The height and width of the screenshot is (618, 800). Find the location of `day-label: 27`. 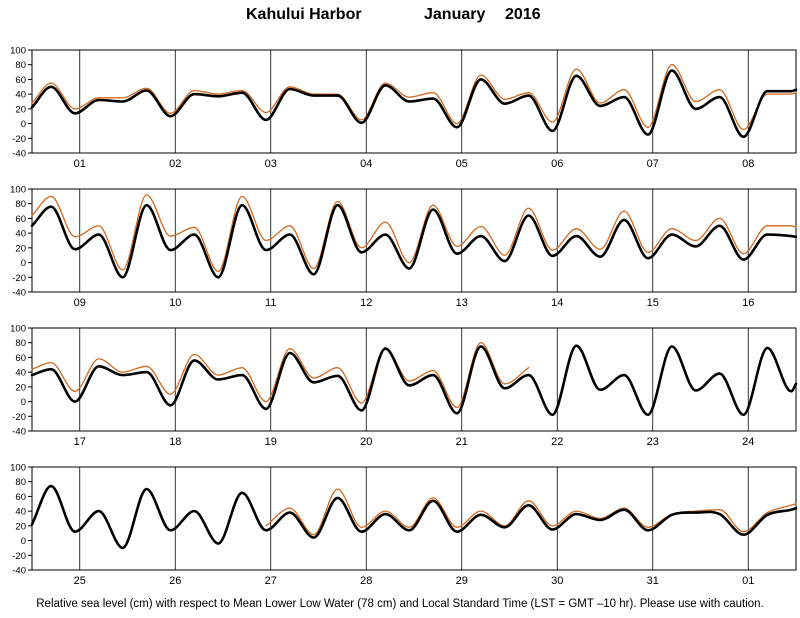

day-label: 27 is located at coordinates (271, 581).